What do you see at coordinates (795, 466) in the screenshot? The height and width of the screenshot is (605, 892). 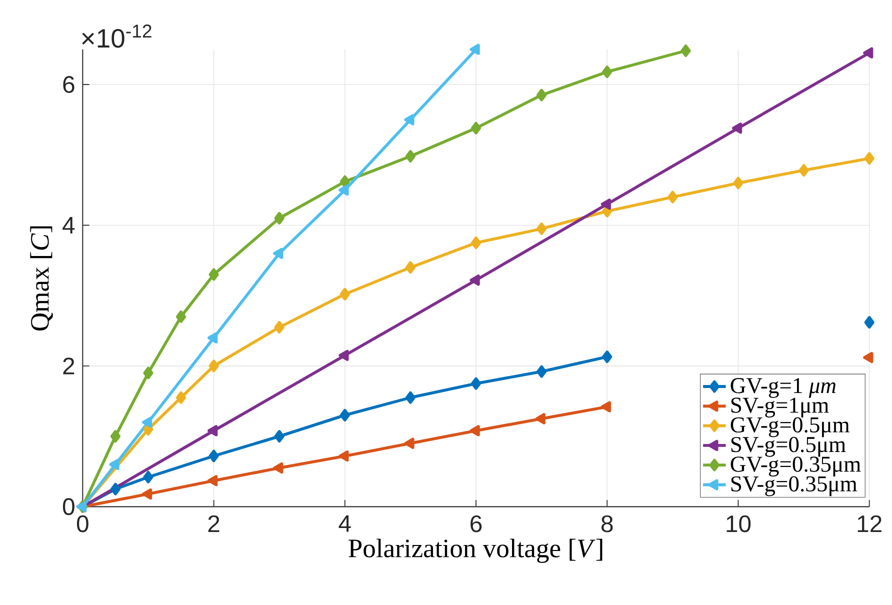 I see `legend-label: GV-g=0.35μm` at bounding box center [795, 466].